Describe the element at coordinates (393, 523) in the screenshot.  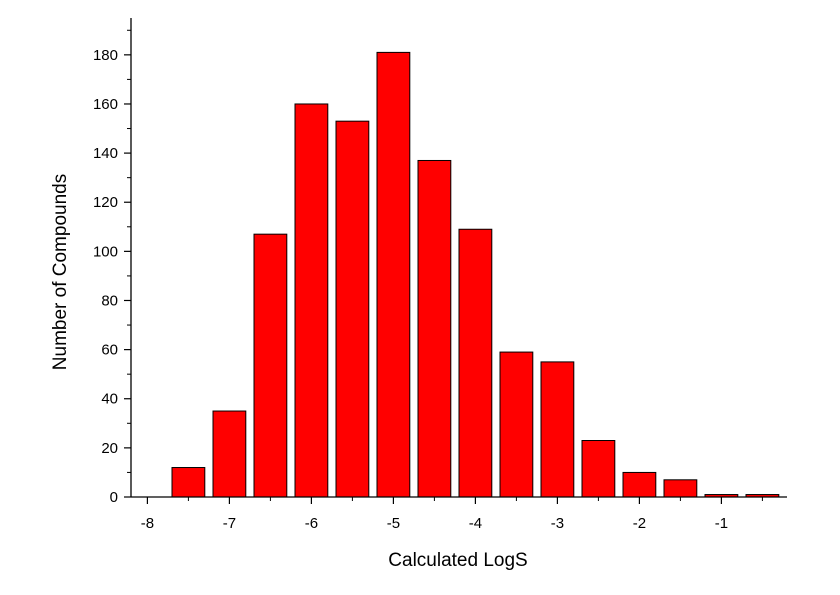
I see `x-tick-label: -5` at that location.